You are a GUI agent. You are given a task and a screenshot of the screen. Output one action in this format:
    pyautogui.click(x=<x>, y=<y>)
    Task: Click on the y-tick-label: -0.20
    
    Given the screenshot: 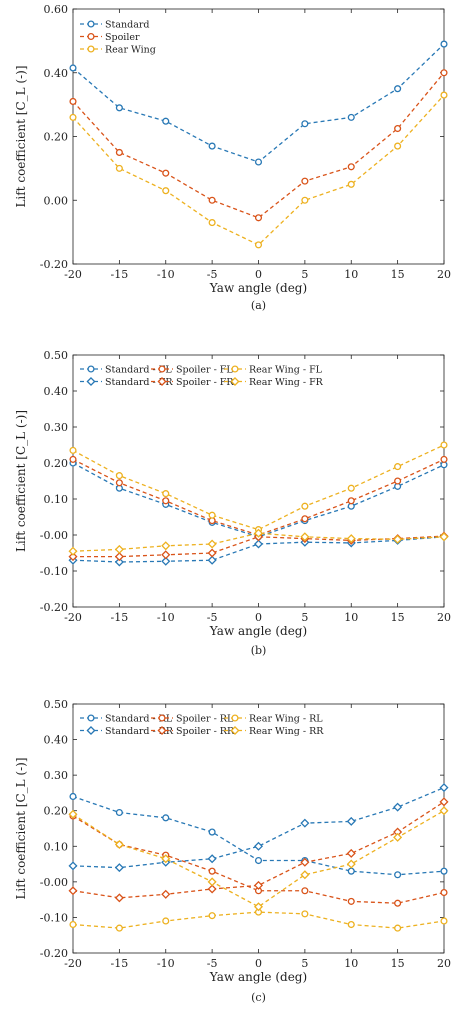 What is the action you would take?
    pyautogui.click(x=54, y=953)
    